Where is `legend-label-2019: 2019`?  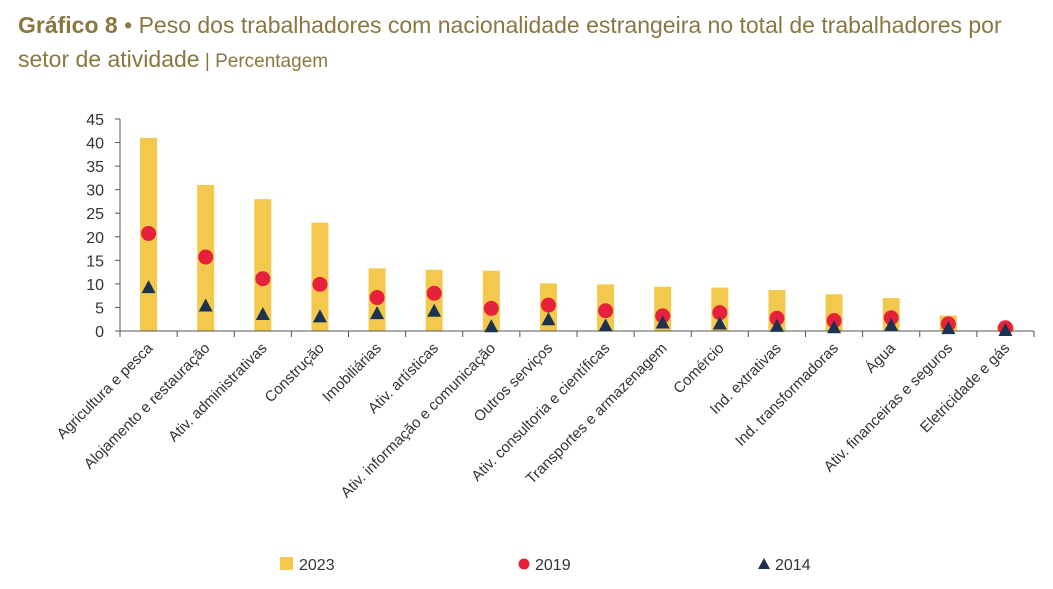 legend-label-2019: 2019 is located at coordinates (553, 565).